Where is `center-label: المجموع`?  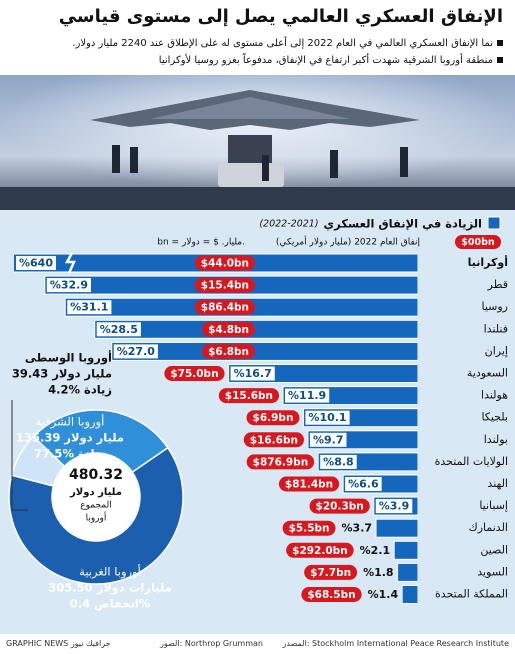 center-label: المجموع is located at coordinates (95, 506).